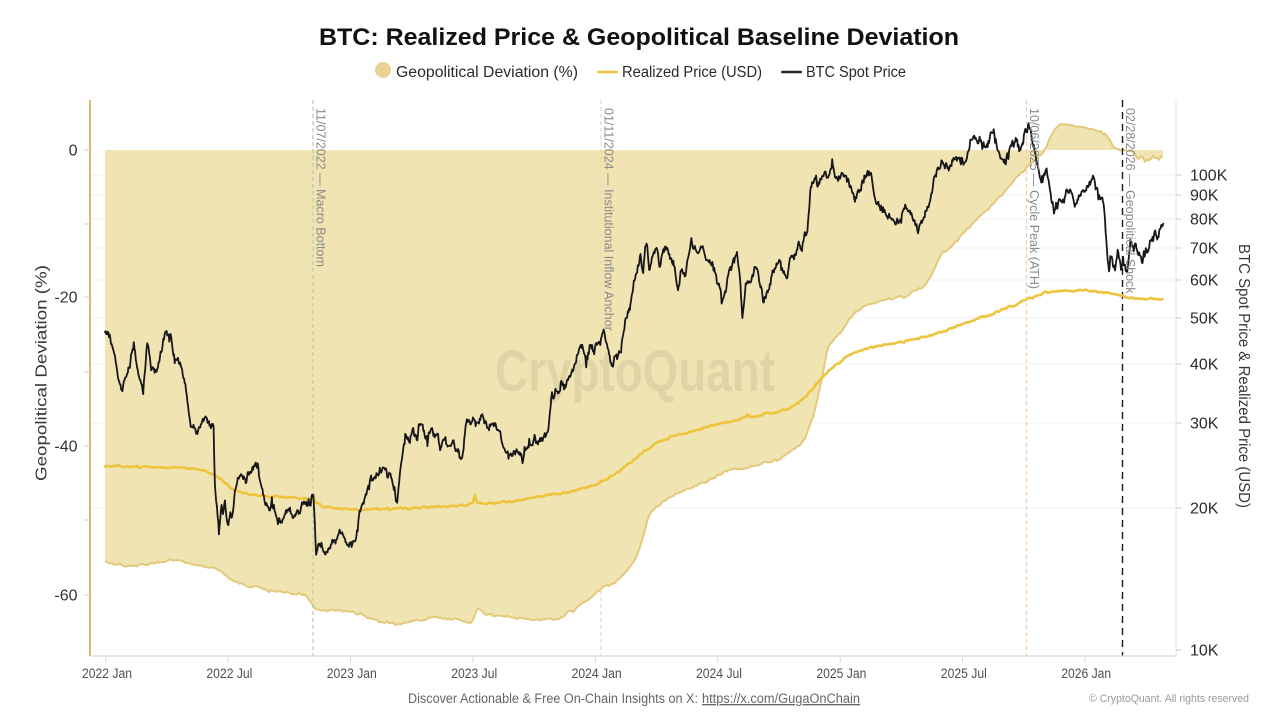  I want to click on svg-text: 40K, so click(1204, 365).